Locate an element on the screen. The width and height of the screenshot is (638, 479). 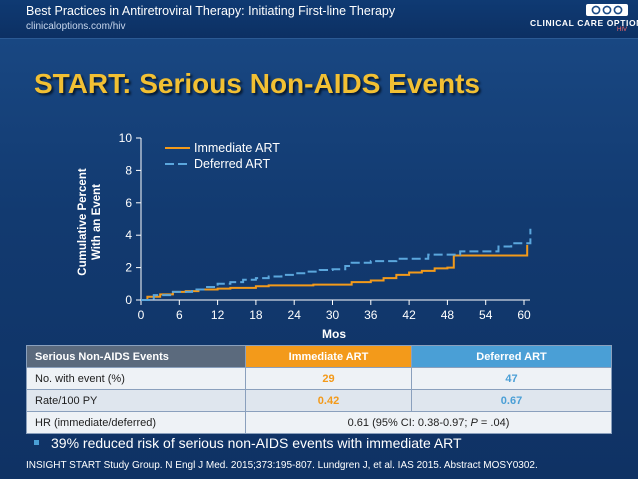
x-tick-label: 30 is located at coordinates (333, 315).